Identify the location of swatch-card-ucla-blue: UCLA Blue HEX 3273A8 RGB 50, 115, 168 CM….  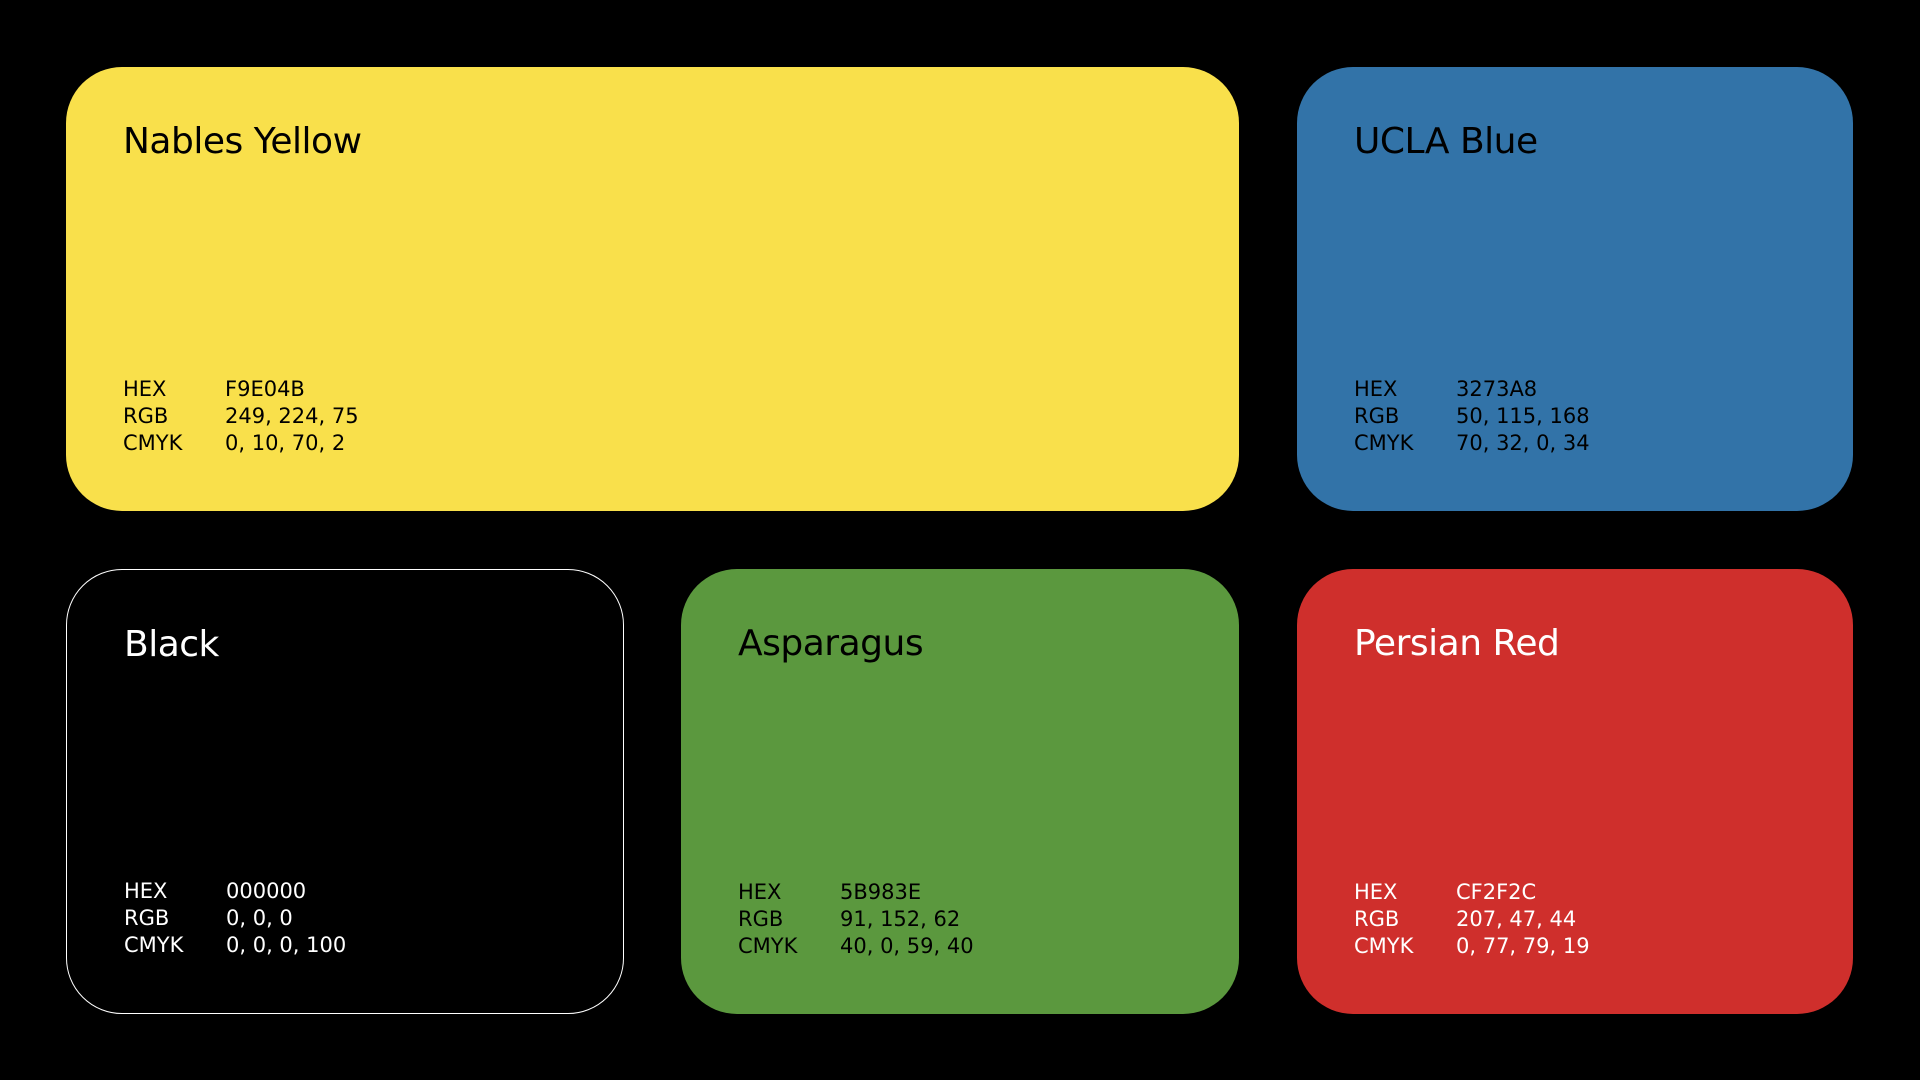
(1575, 289).